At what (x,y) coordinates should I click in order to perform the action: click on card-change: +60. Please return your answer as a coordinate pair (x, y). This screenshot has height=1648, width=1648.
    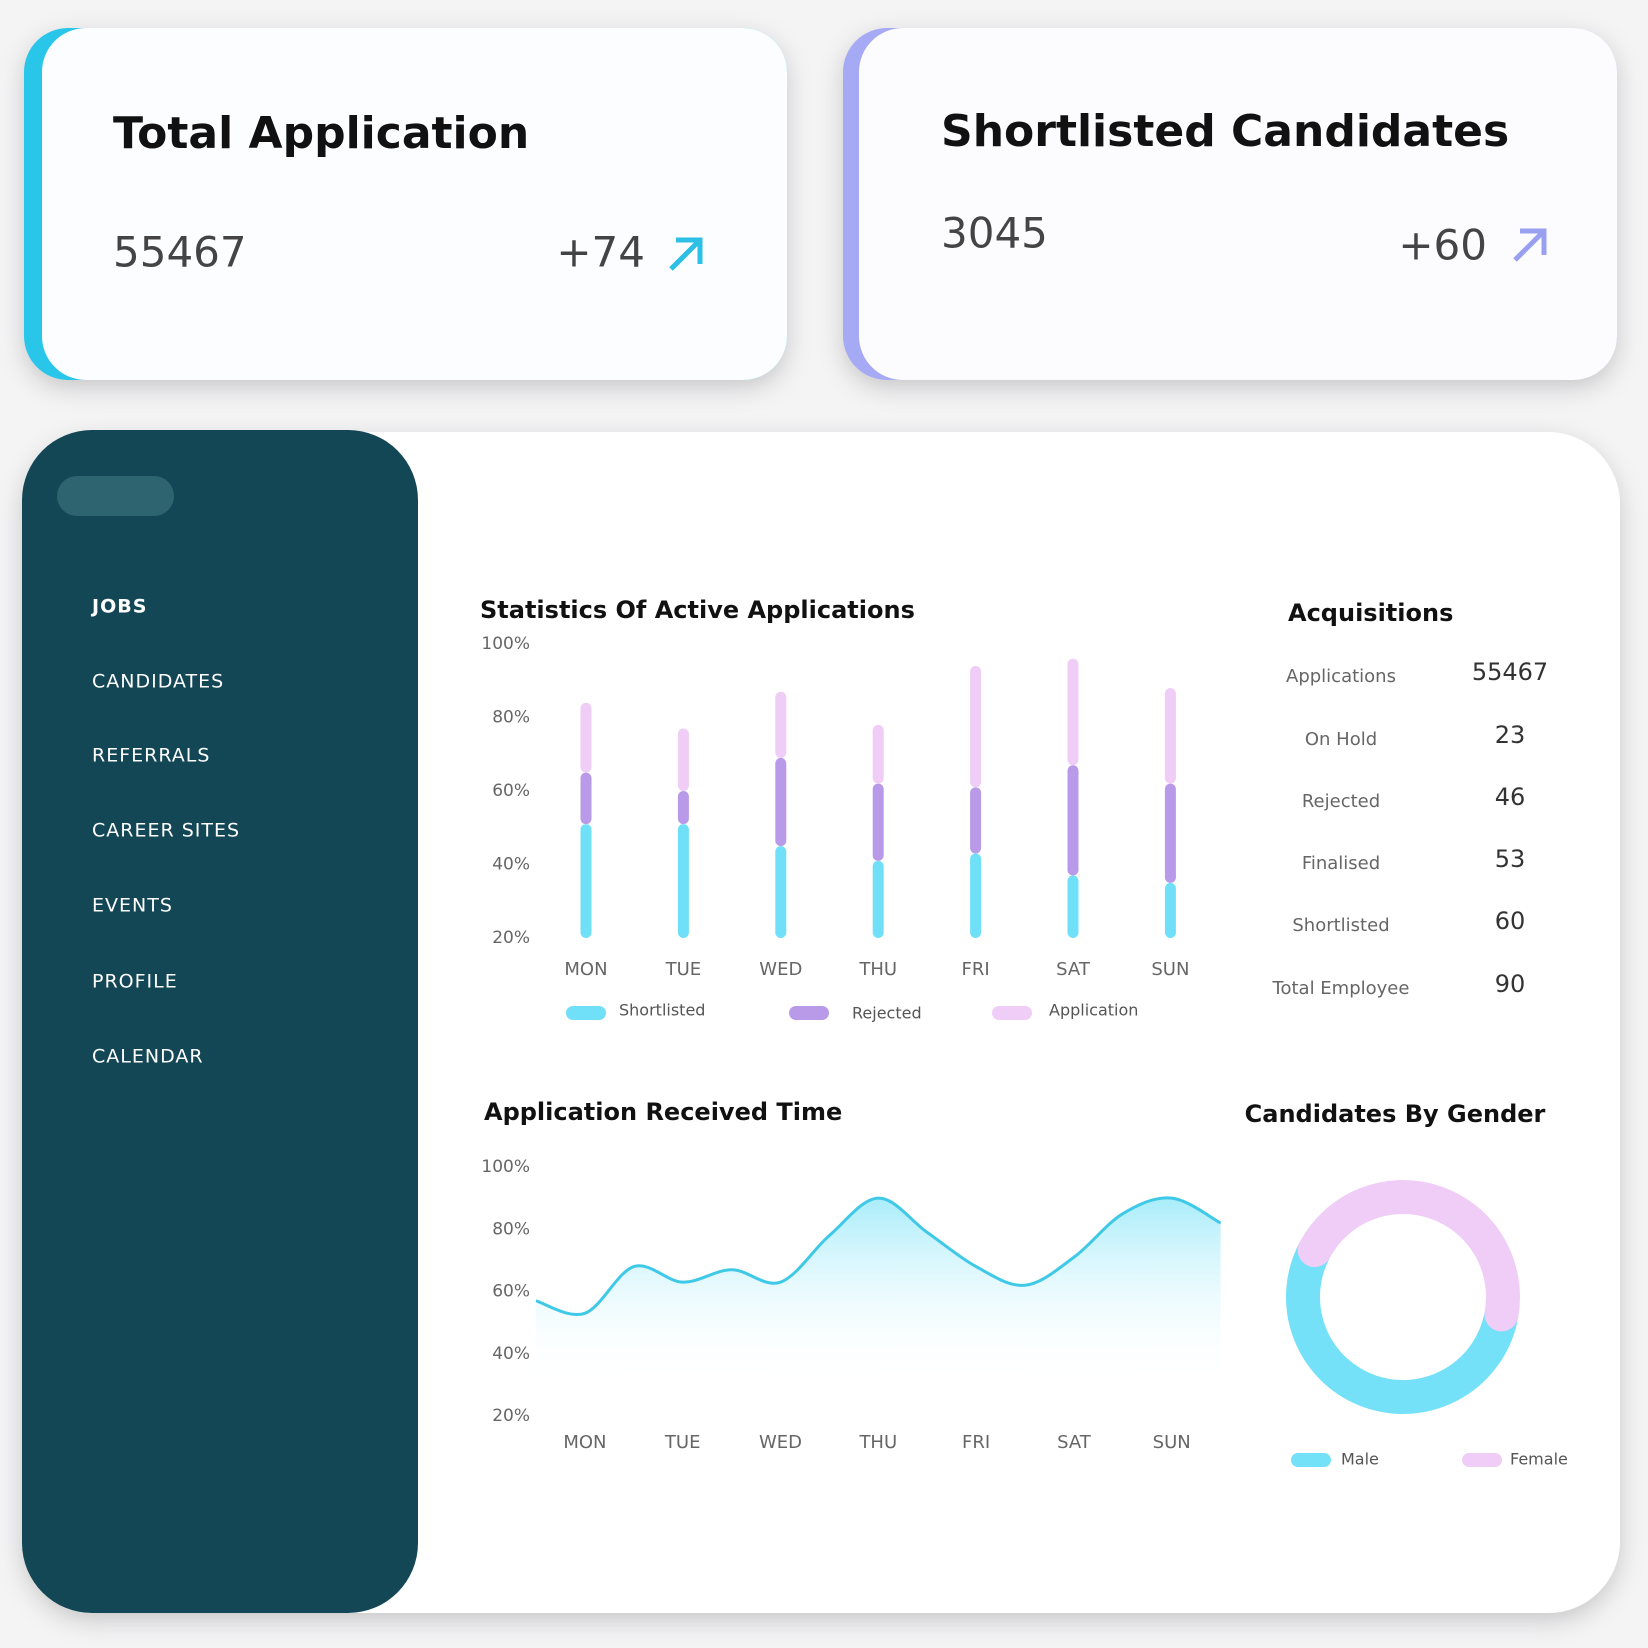
    Looking at the image, I should click on (1442, 245).